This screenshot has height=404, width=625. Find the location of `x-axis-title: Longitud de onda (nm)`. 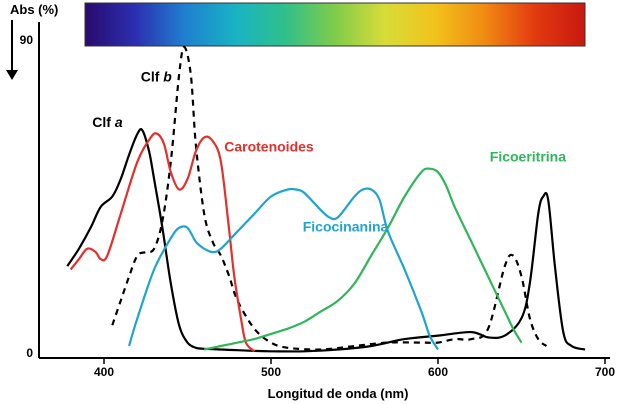

x-axis-title: Longitud de onda (nm) is located at coordinates (338, 393).